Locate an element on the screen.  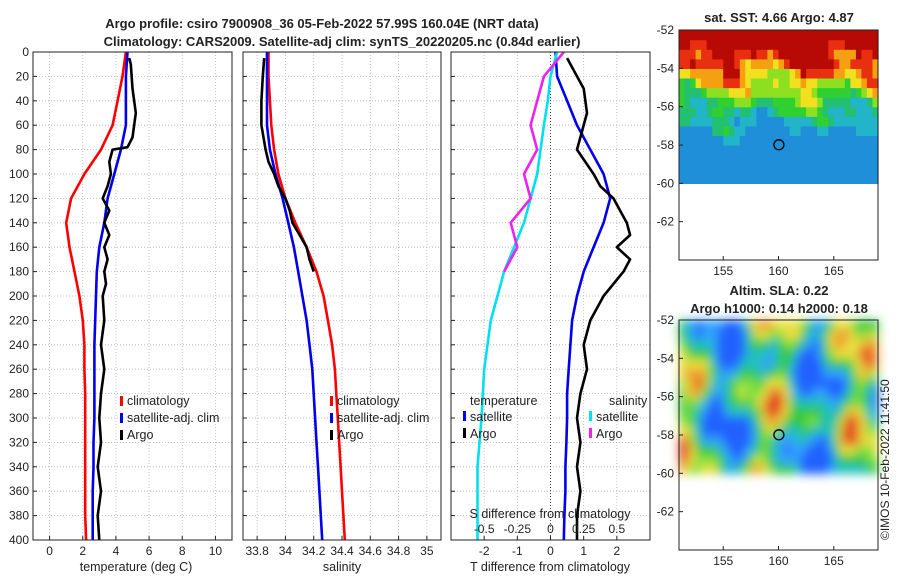
map-y-tick-label: -52 is located at coordinates (666, 320).